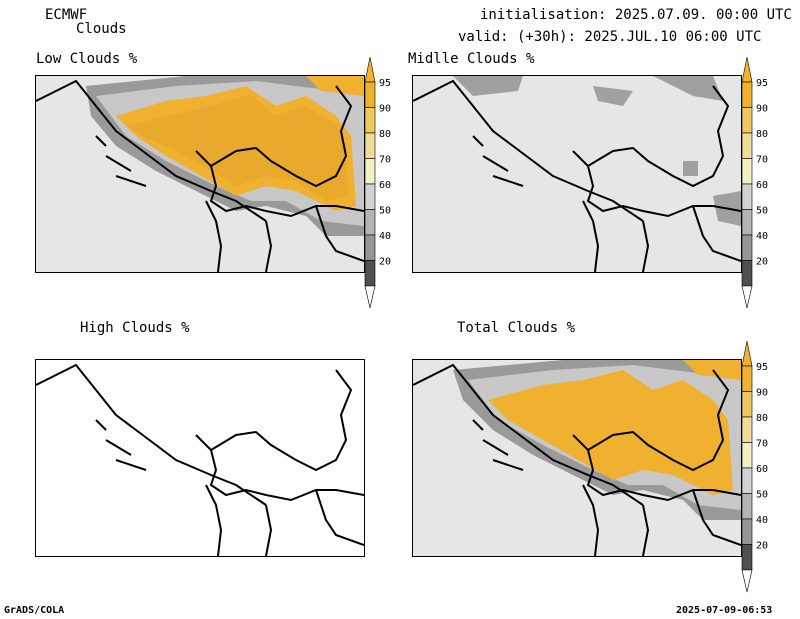 This screenshot has width=800, height=619. Describe the element at coordinates (516, 328) in the screenshot. I see `total-clouds-title: Total Clouds %` at that location.